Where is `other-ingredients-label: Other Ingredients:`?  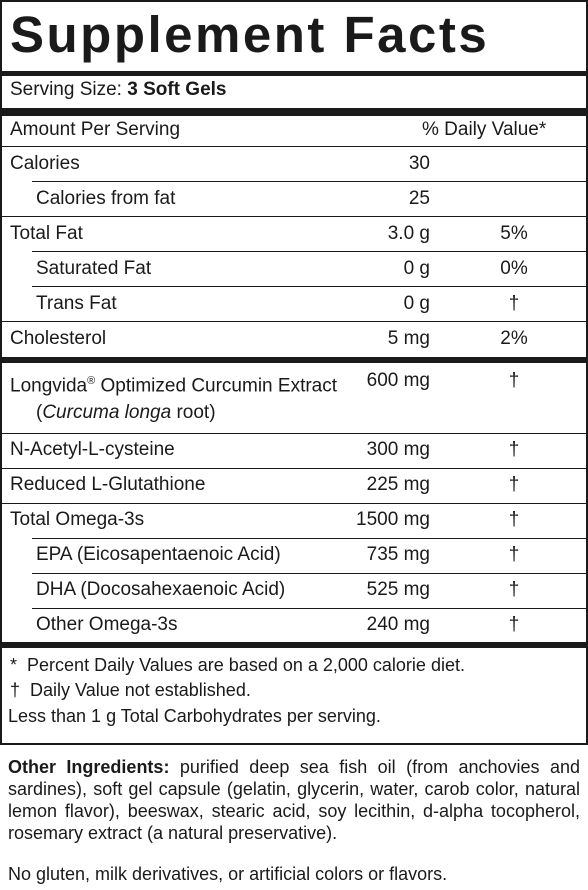 other-ingredients-label: Other Ingredients: is located at coordinates (89, 767).